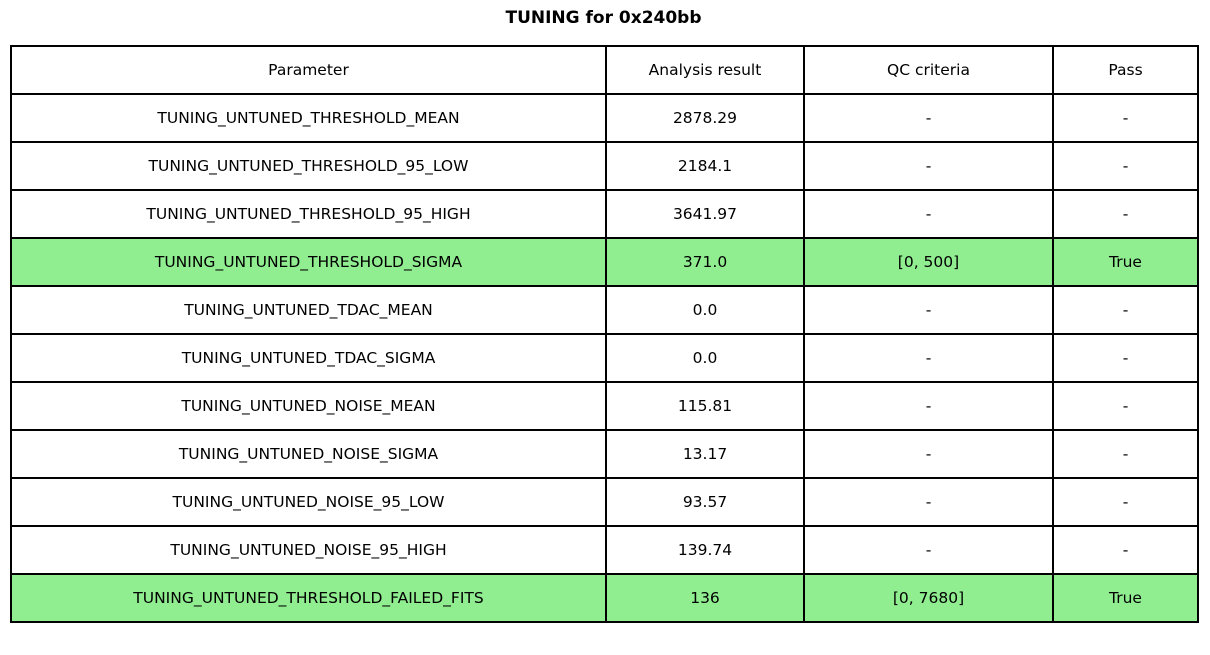 This screenshot has height=655, width=1210. Describe the element at coordinates (308, 598) in the screenshot. I see `param-cell: TUNING_UNTUNED_THRESHOLD_FAILED_FITS` at that location.